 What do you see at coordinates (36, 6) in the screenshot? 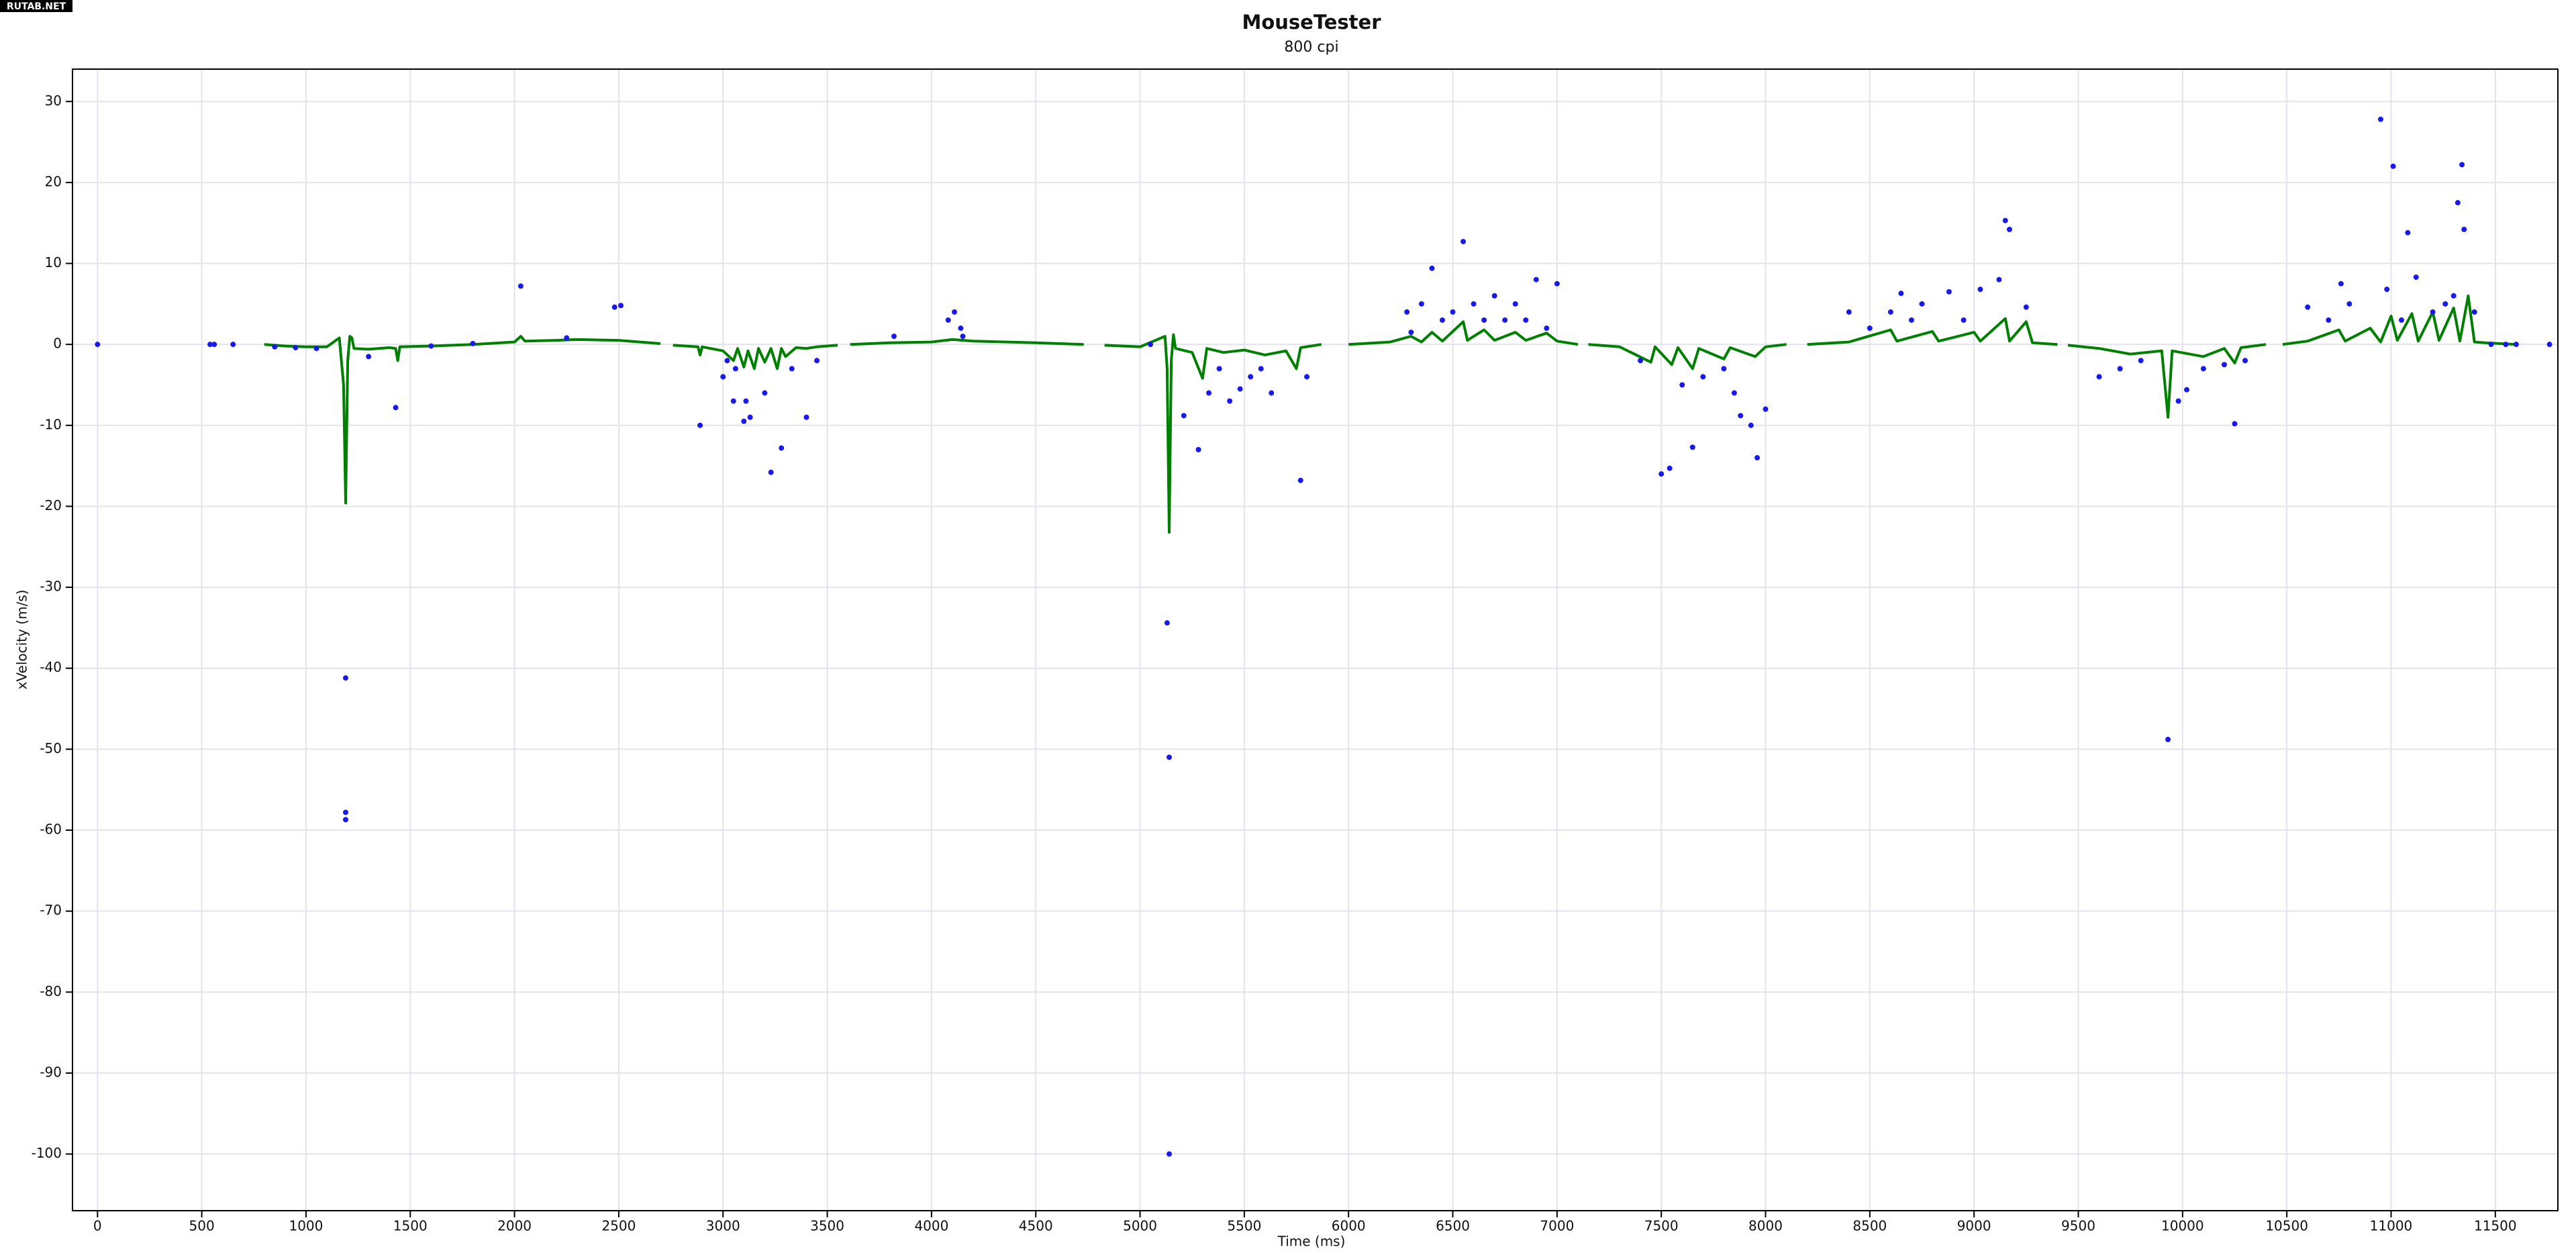
I see `watermark: RUTAB.NET` at bounding box center [36, 6].